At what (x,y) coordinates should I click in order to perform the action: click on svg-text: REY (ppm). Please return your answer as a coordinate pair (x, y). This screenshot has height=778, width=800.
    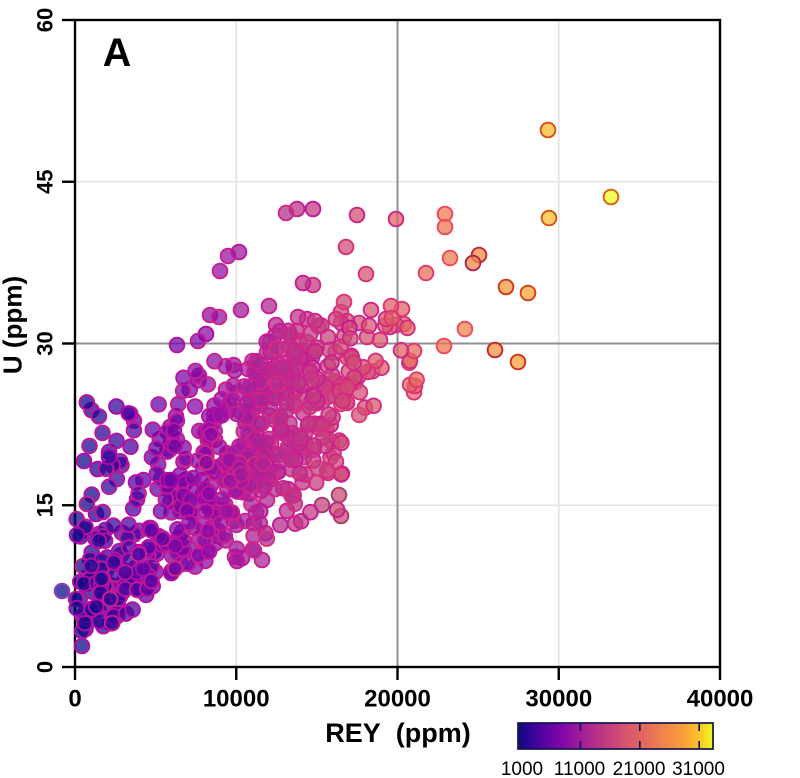
    Looking at the image, I should click on (398, 733).